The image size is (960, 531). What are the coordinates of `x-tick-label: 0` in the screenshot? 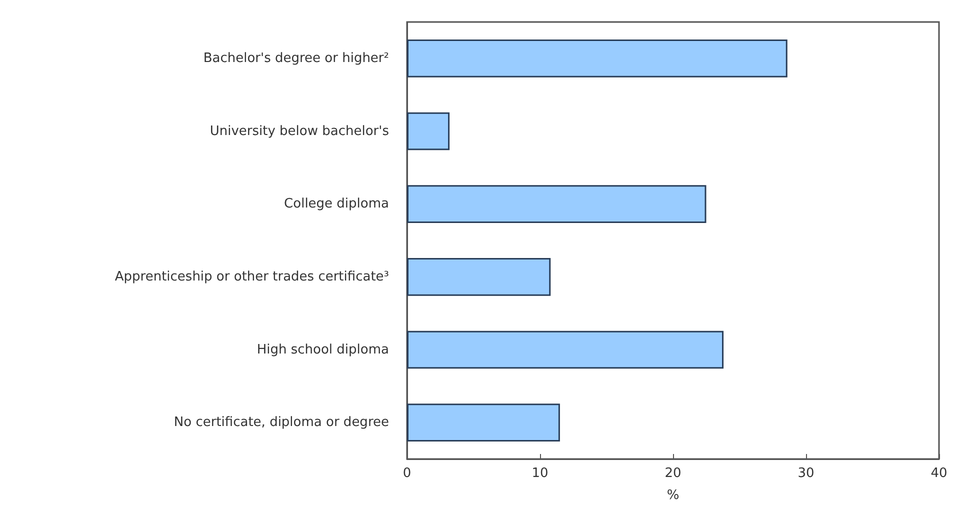 It's located at (407, 473).